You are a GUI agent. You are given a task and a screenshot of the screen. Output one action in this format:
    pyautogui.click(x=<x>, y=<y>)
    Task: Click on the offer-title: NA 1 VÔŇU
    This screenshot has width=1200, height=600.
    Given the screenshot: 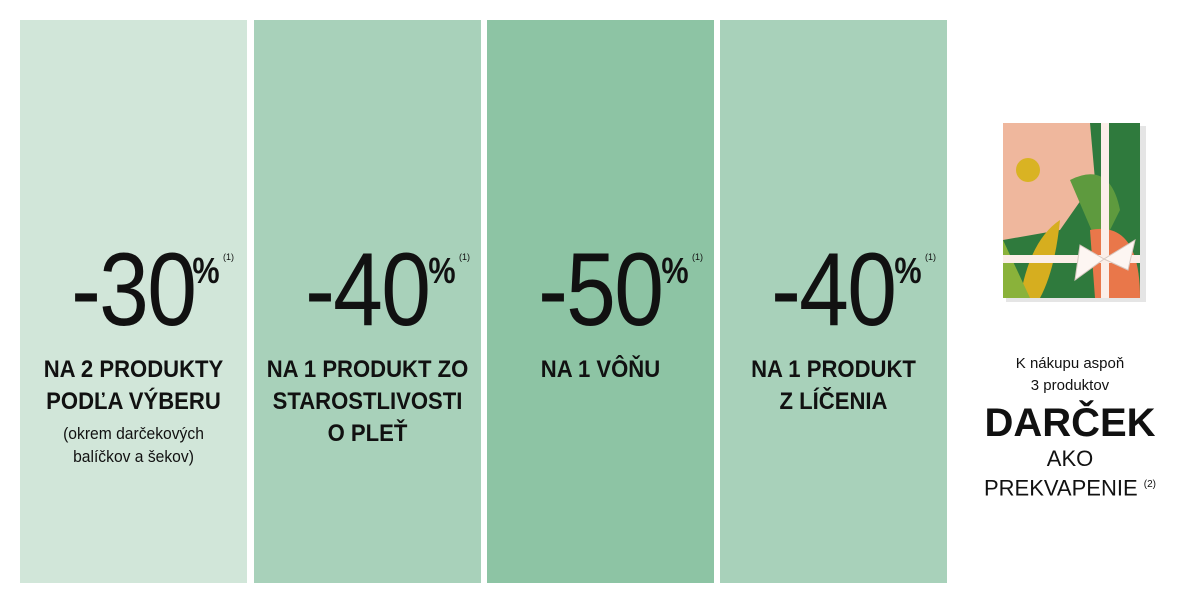 What is the action you would take?
    pyautogui.click(x=600, y=369)
    